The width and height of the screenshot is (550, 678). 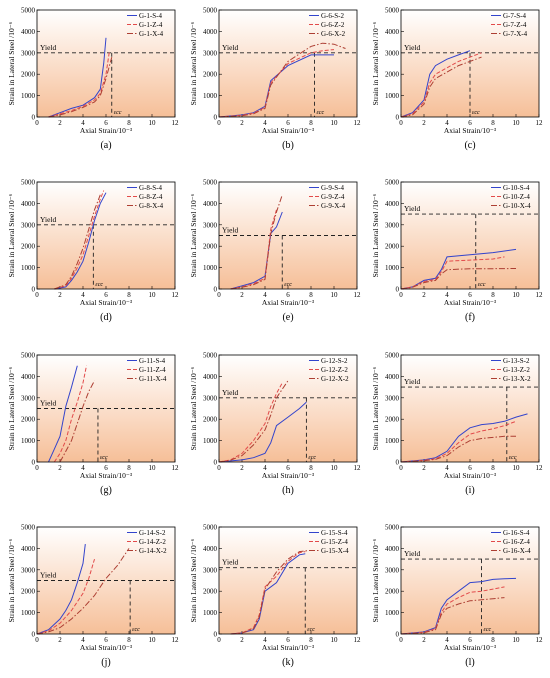 What do you see at coordinates (150, 188) in the screenshot?
I see `legend-label: G-8-S-4` at bounding box center [150, 188].